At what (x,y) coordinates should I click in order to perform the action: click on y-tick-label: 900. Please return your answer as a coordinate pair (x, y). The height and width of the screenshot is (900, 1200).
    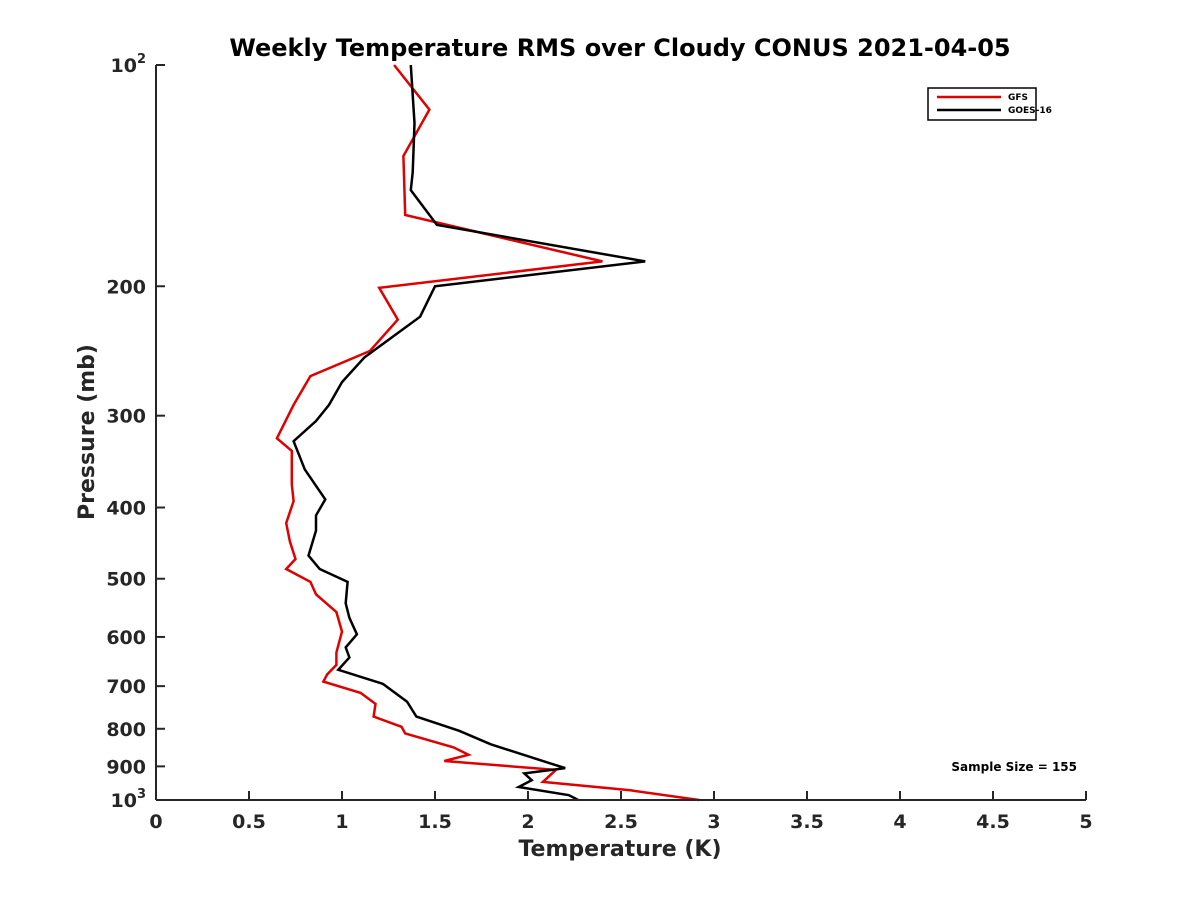
    Looking at the image, I should click on (126, 767).